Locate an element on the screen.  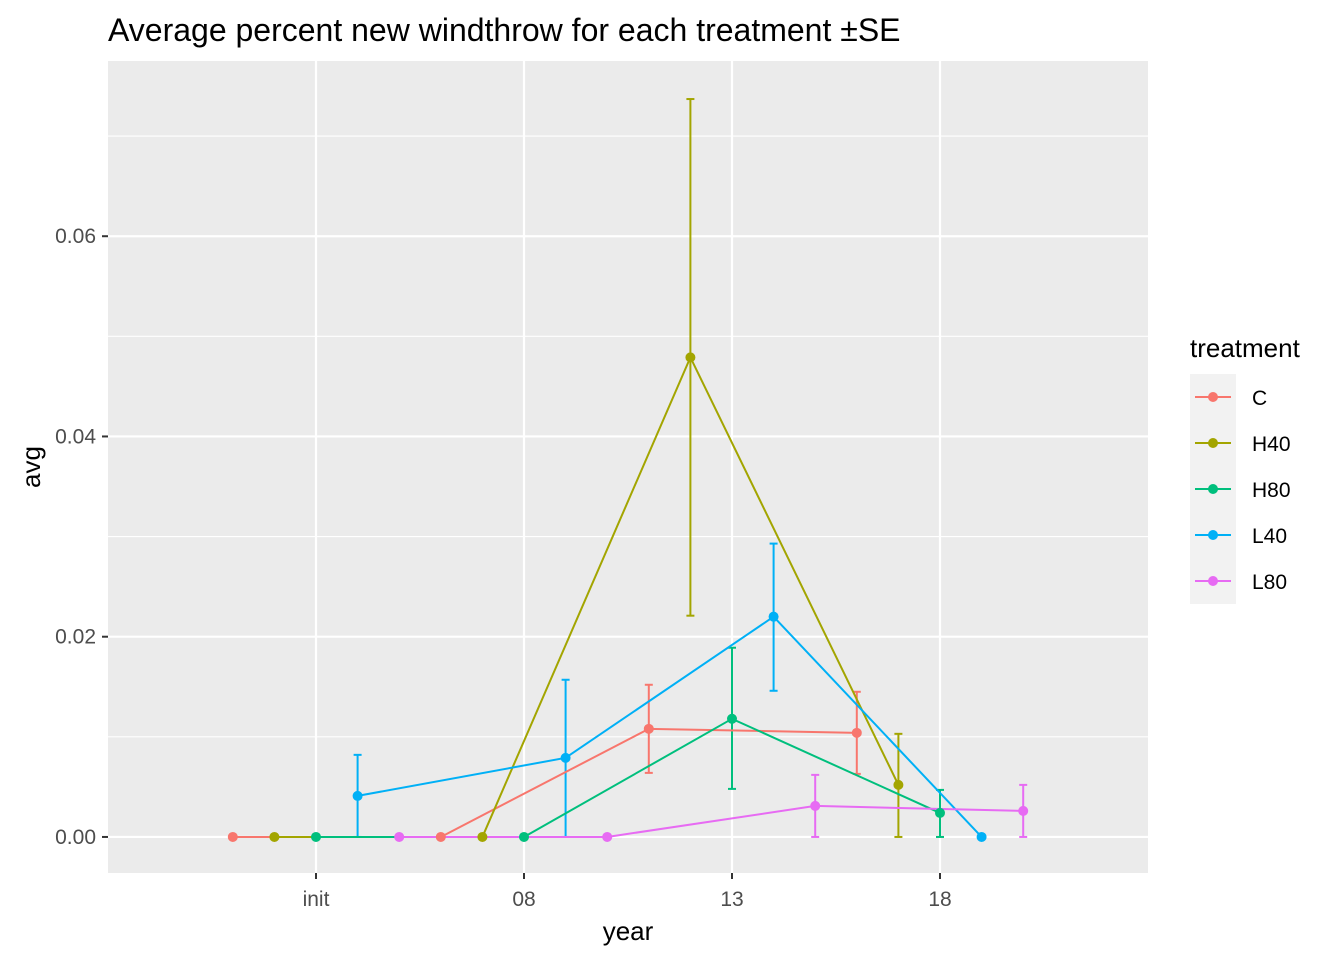
x-axis: init 08 13 18 is located at coordinates (627, 892).